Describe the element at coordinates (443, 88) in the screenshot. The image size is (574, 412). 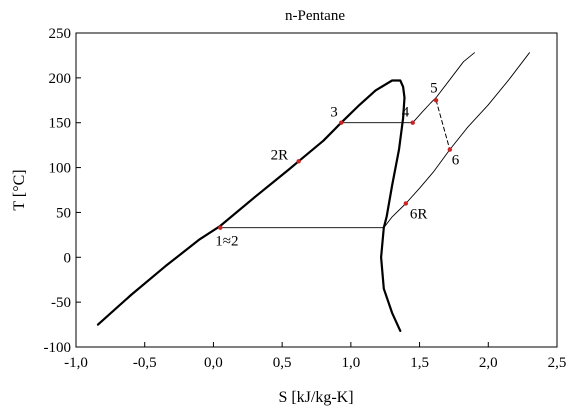
I see `series-isobar-high` at that location.